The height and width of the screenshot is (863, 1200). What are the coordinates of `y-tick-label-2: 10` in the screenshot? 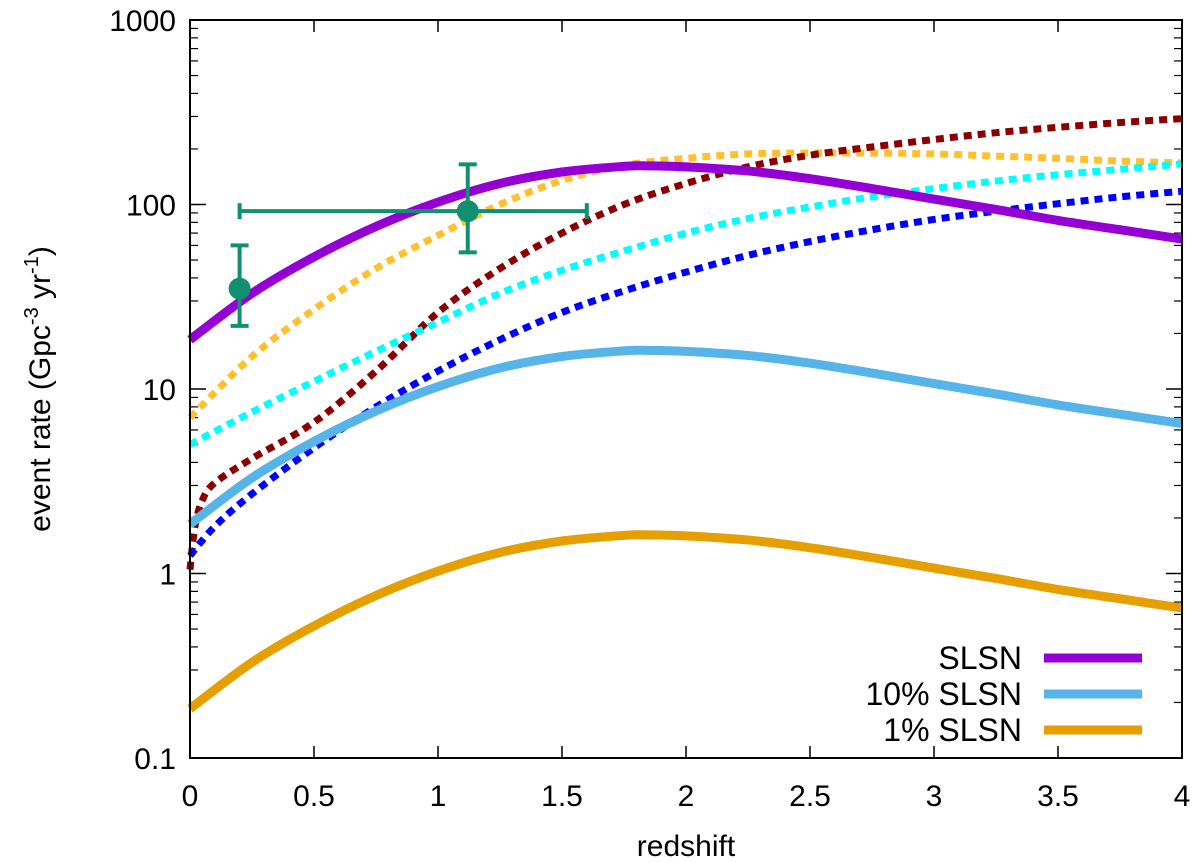 It's located at (159, 390).